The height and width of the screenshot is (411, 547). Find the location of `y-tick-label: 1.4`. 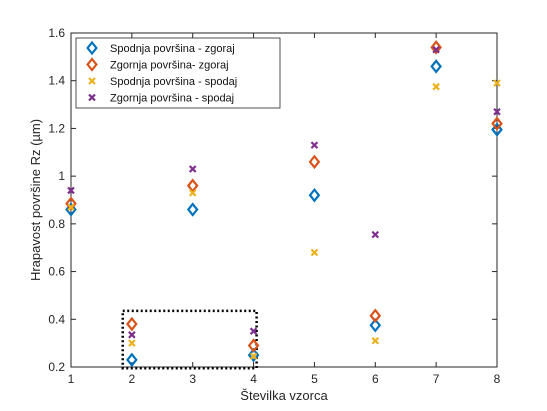

y-tick-label: 1.4 is located at coordinates (56, 81).